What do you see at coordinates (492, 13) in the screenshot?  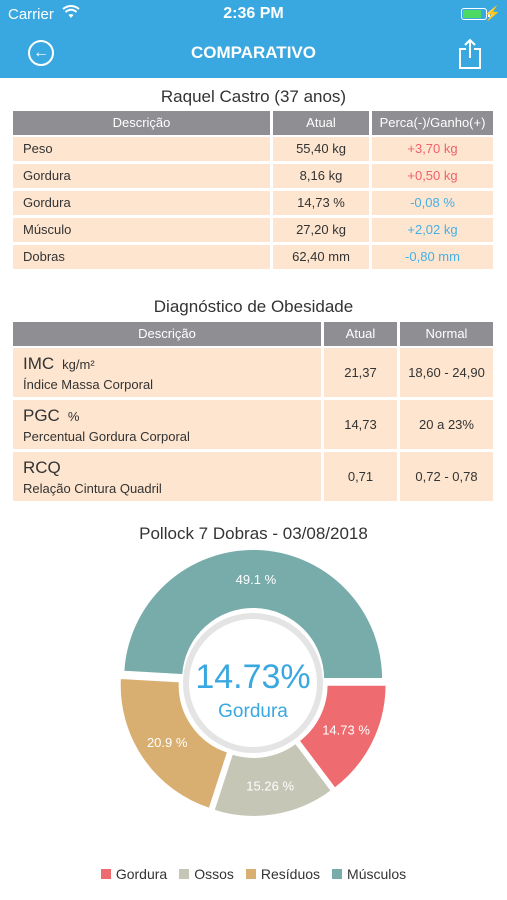 I see `charging-icon: ⚡` at bounding box center [492, 13].